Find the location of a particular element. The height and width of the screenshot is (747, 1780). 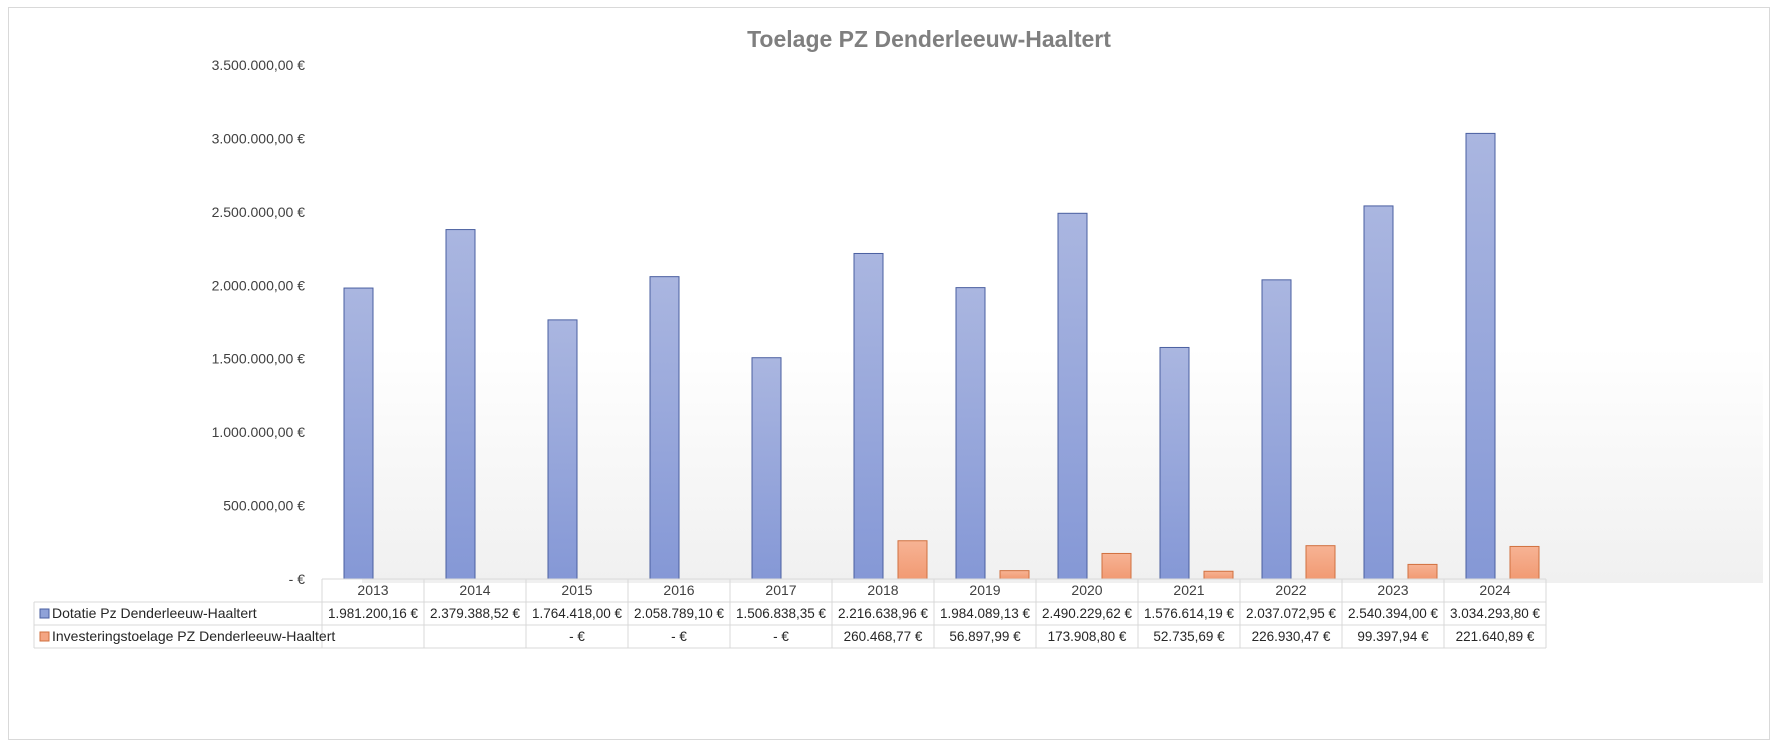

chart-title: Toelage PZ Denderleeuw-Haaltert is located at coordinates (929, 39).